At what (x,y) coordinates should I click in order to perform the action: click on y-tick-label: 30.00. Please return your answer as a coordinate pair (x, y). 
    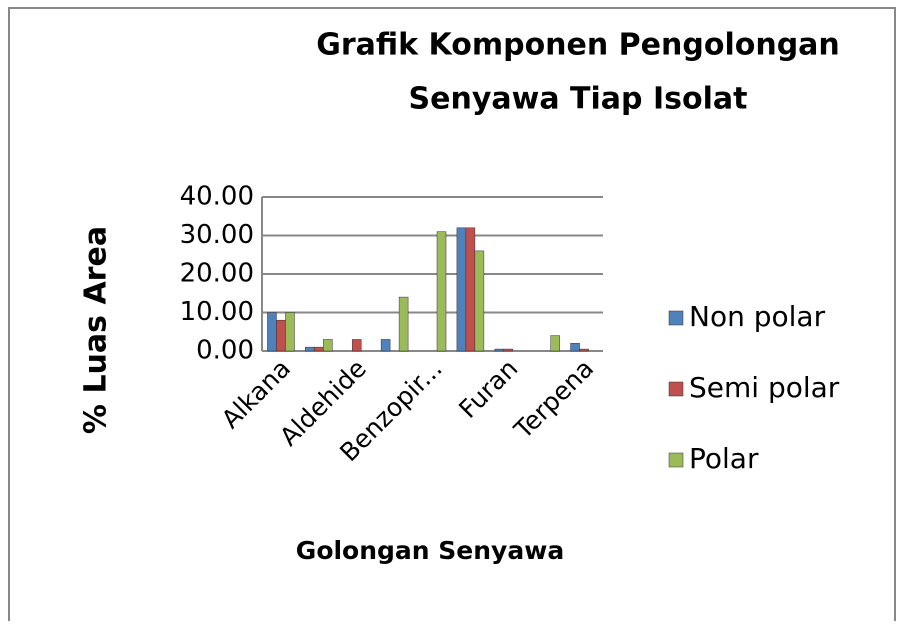
    Looking at the image, I should click on (217, 235).